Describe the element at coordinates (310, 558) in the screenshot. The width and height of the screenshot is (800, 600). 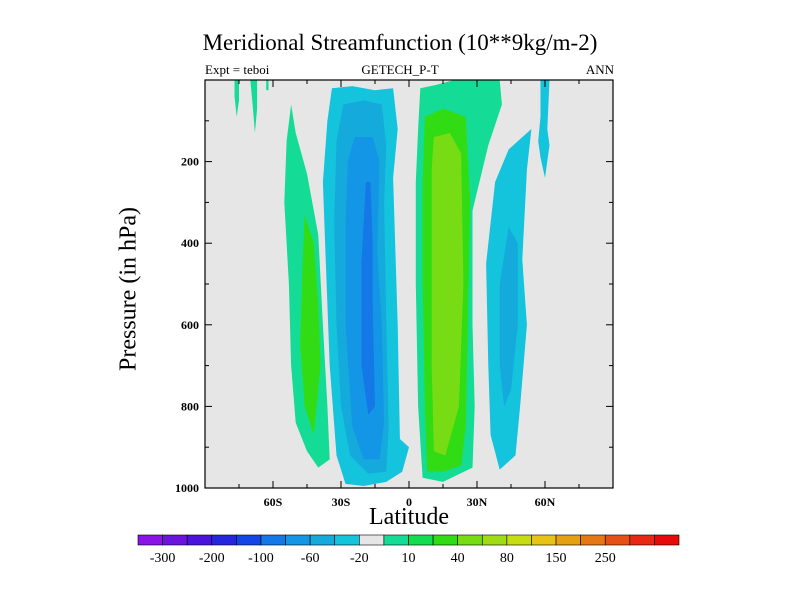
I see `colorbar-label: -60` at that location.